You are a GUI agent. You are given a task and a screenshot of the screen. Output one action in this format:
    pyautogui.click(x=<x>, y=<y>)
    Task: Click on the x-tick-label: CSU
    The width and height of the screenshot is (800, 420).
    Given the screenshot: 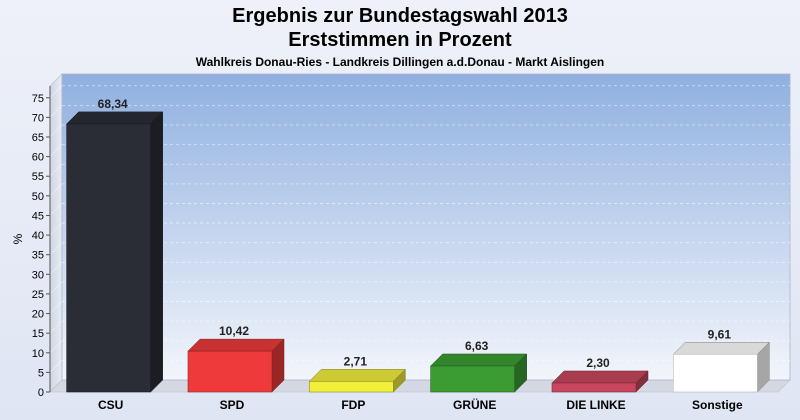 What is the action you would take?
    pyautogui.click(x=110, y=405)
    